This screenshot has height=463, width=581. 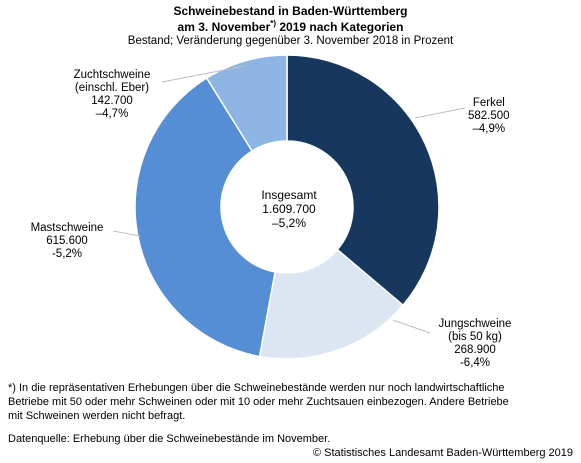 I want to click on center-change: –5,2%, so click(x=289, y=223).